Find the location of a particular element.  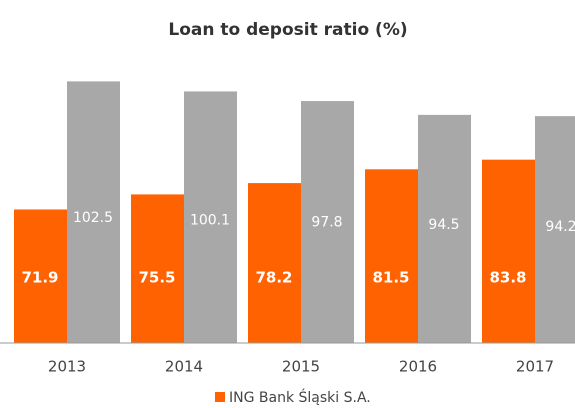

data-label: 75.5 is located at coordinates (156, 278).